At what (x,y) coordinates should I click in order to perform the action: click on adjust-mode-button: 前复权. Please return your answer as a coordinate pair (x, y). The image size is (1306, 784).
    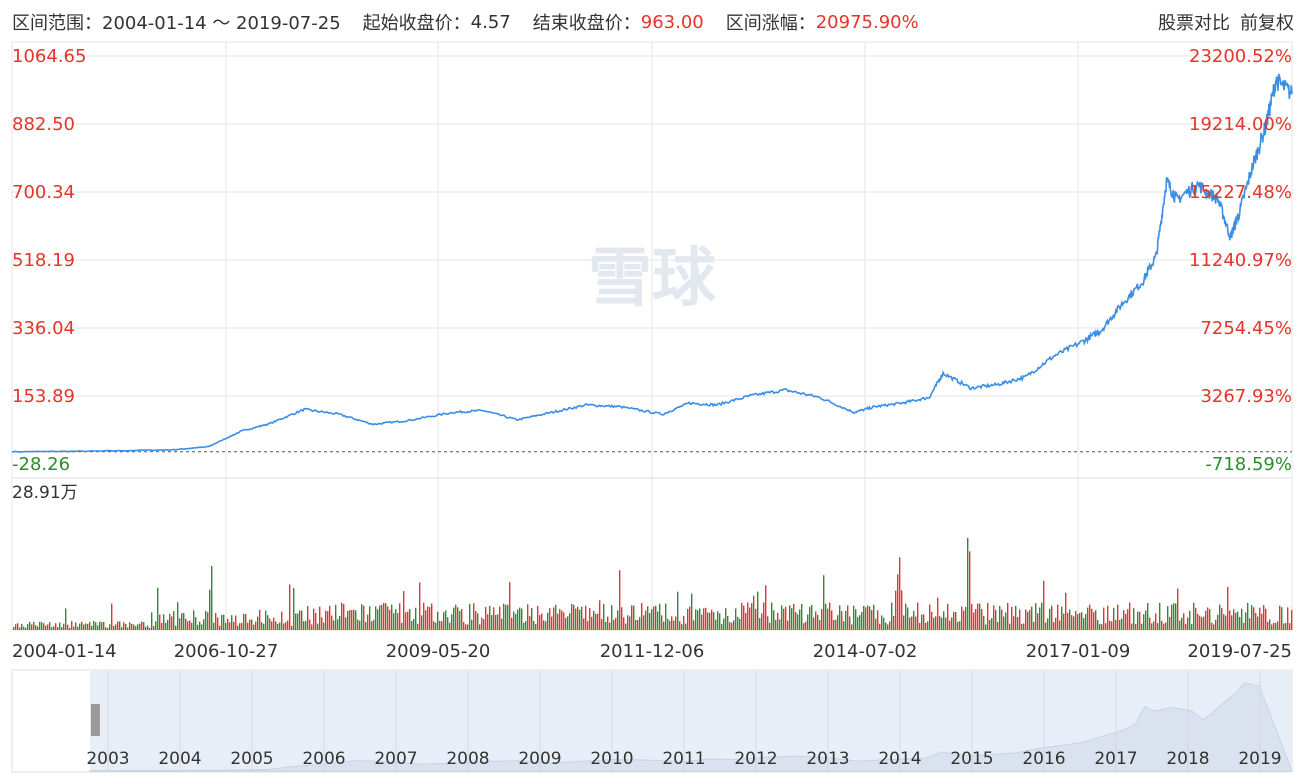
    Looking at the image, I should click on (1267, 23).